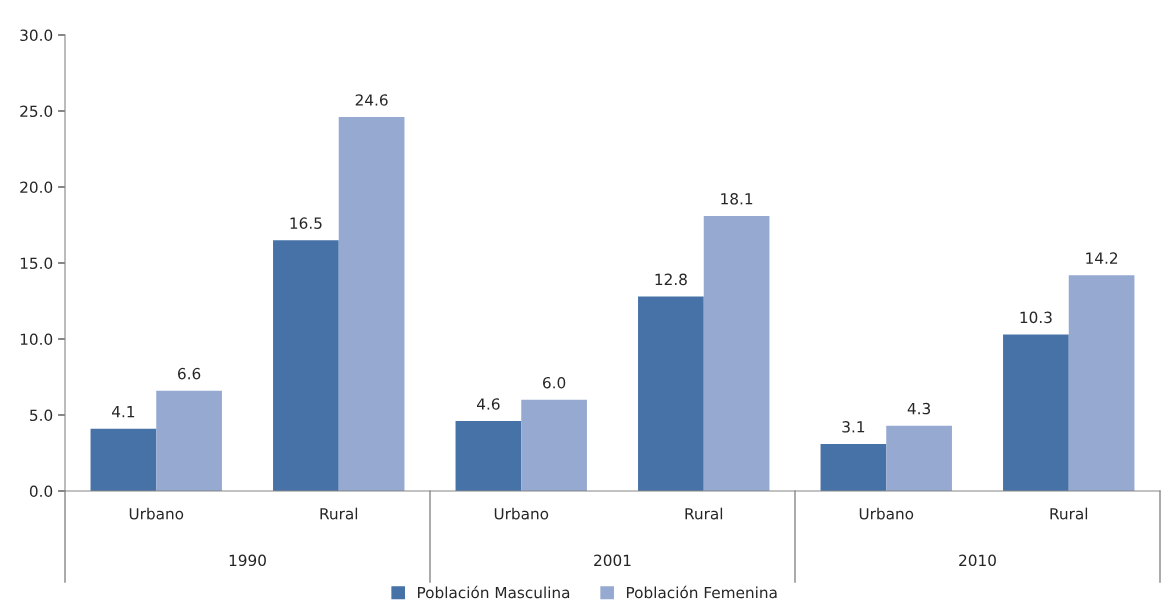  Describe the element at coordinates (36, 263) in the screenshot. I see `y-tick-label: 15.0` at that location.